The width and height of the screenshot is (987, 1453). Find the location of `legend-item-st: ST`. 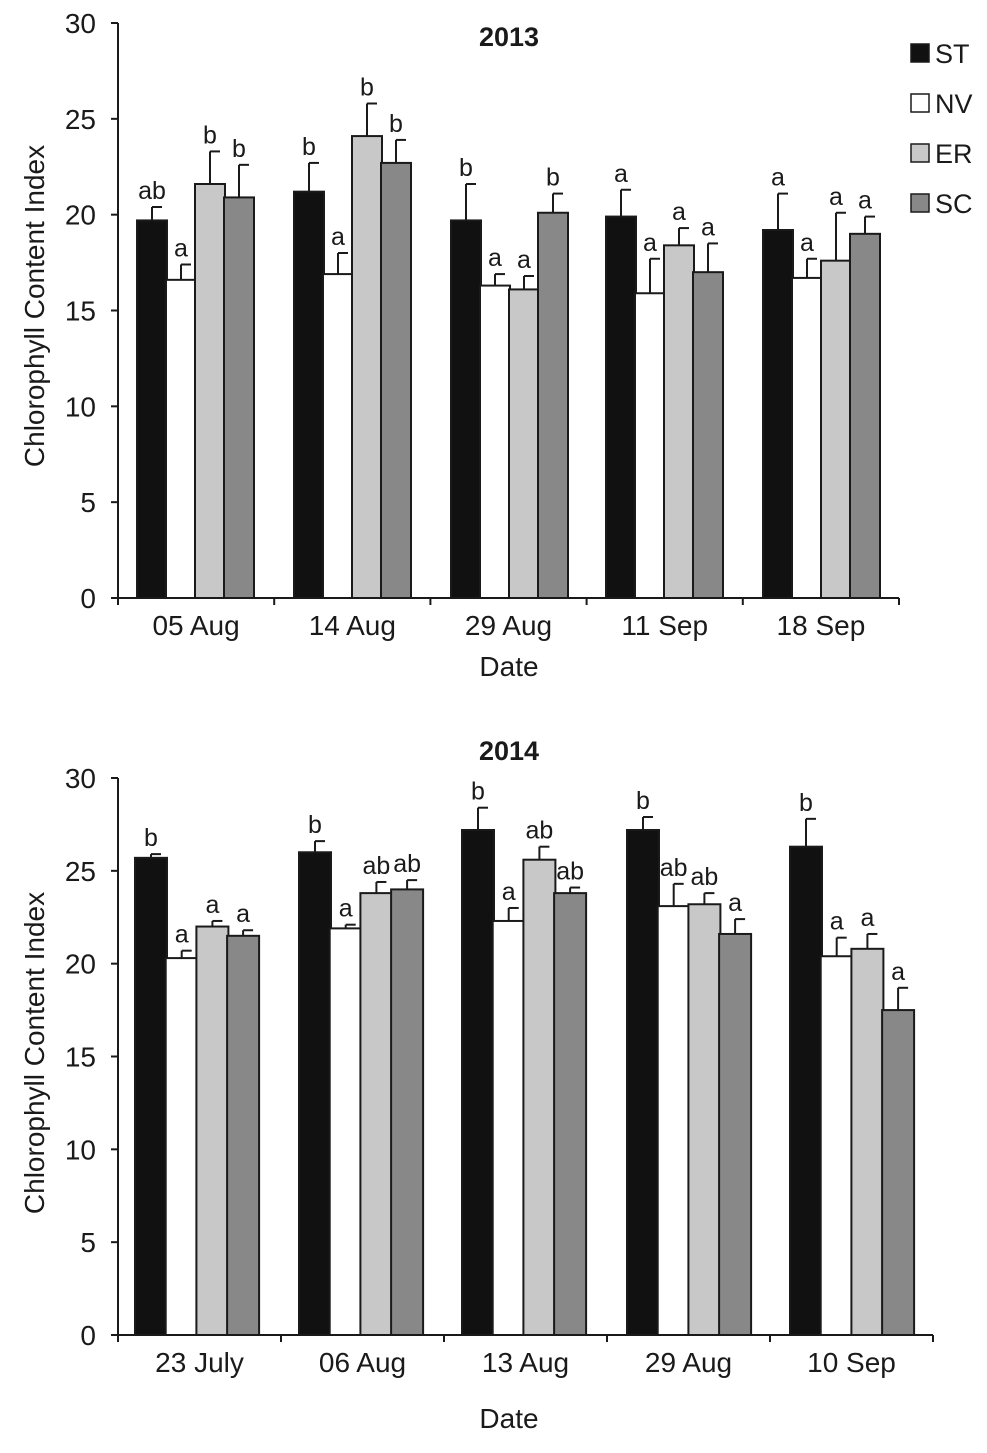

legend-item-st: ST is located at coordinates (940, 54).